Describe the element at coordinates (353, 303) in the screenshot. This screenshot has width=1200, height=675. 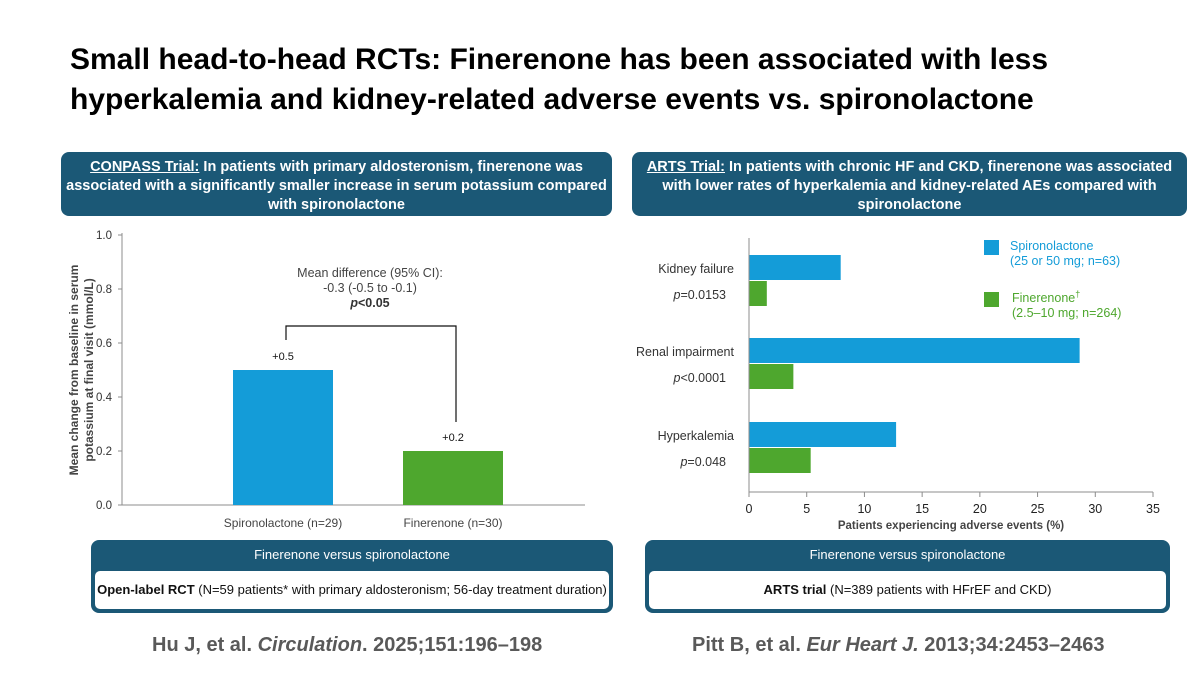
I see `annotation-p-italic: p` at that location.